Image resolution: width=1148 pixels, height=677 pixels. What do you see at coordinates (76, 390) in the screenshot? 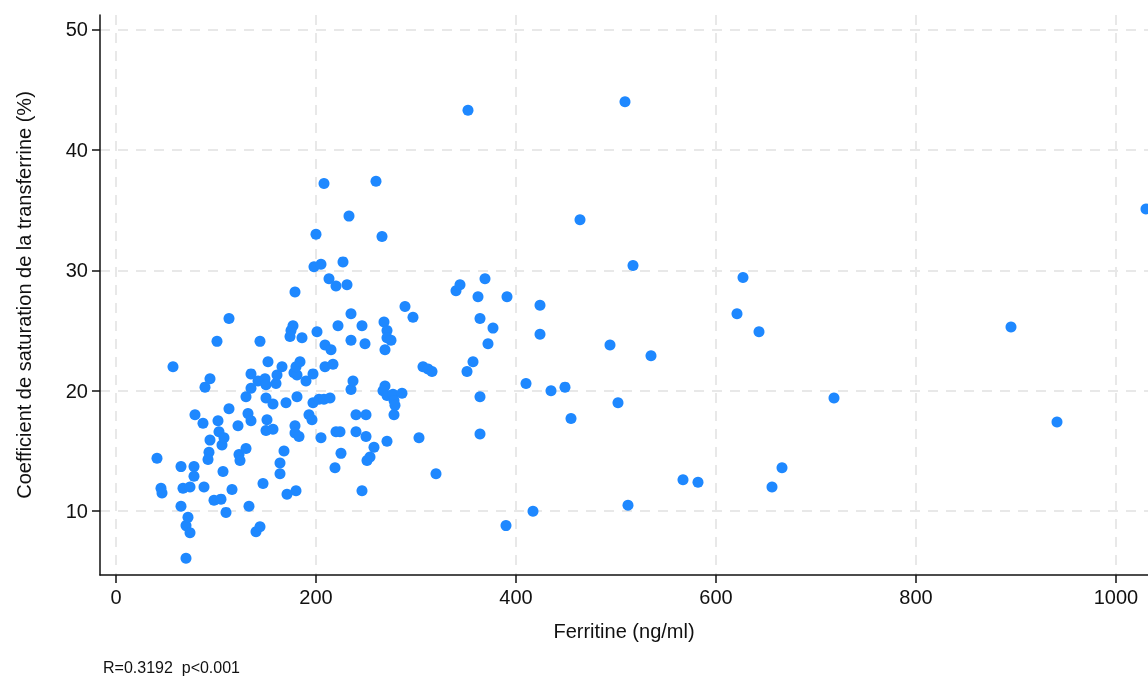
I see `y-tick-label: 20` at bounding box center [76, 390].